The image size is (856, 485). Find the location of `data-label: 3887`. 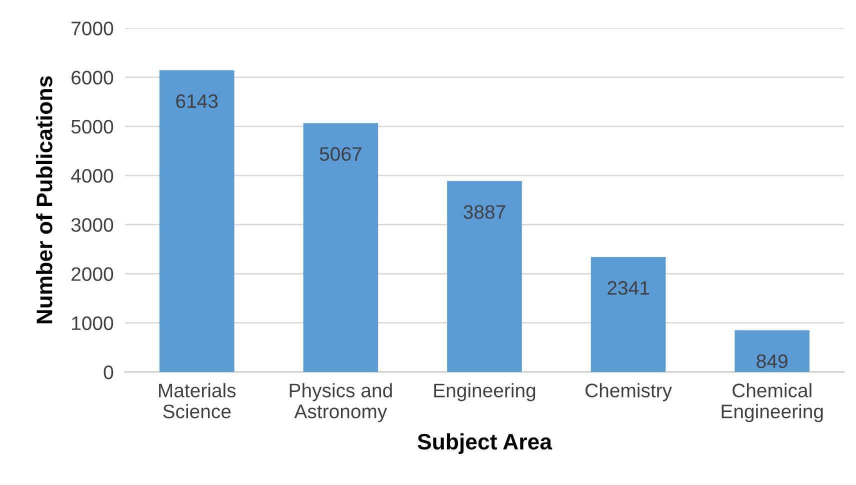

data-label: 3887 is located at coordinates (485, 212).